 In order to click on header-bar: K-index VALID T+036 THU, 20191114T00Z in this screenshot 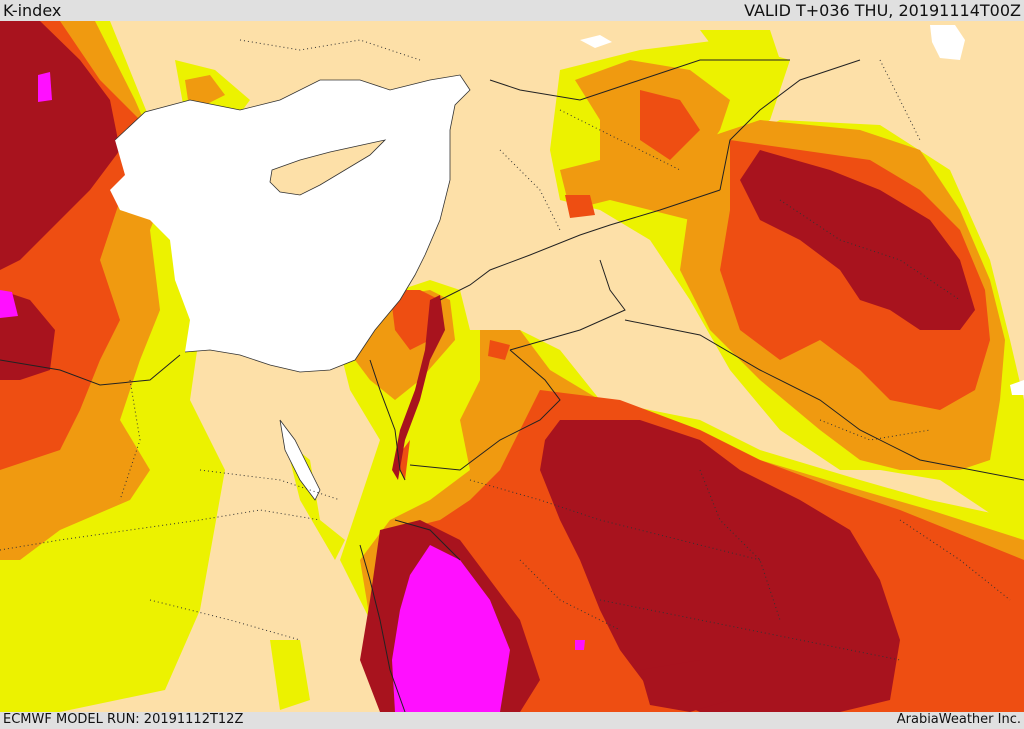, I will do `click(512, 10)`.